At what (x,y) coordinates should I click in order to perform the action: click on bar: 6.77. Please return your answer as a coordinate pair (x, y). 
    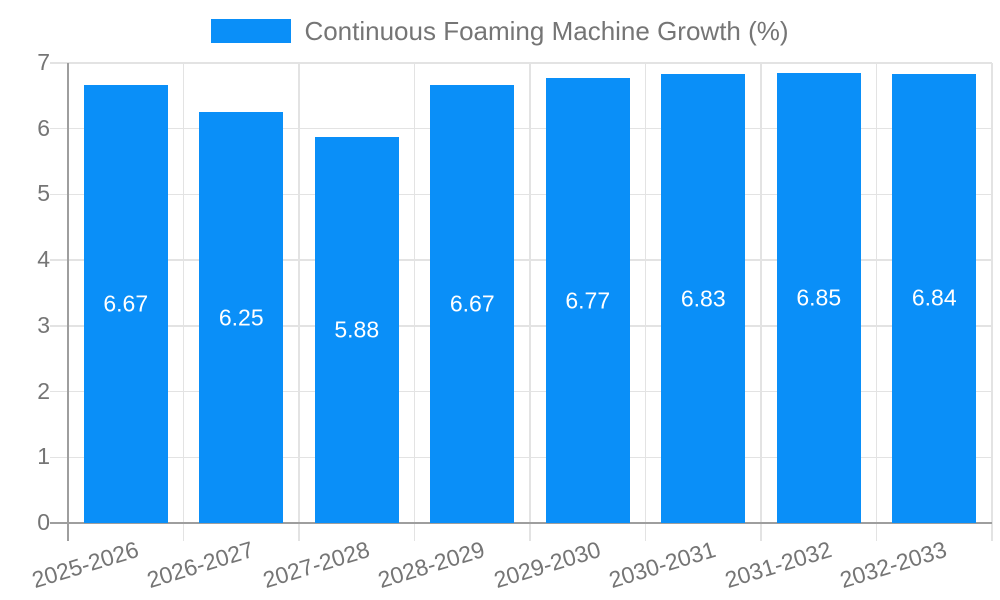
    Looking at the image, I should click on (587, 300).